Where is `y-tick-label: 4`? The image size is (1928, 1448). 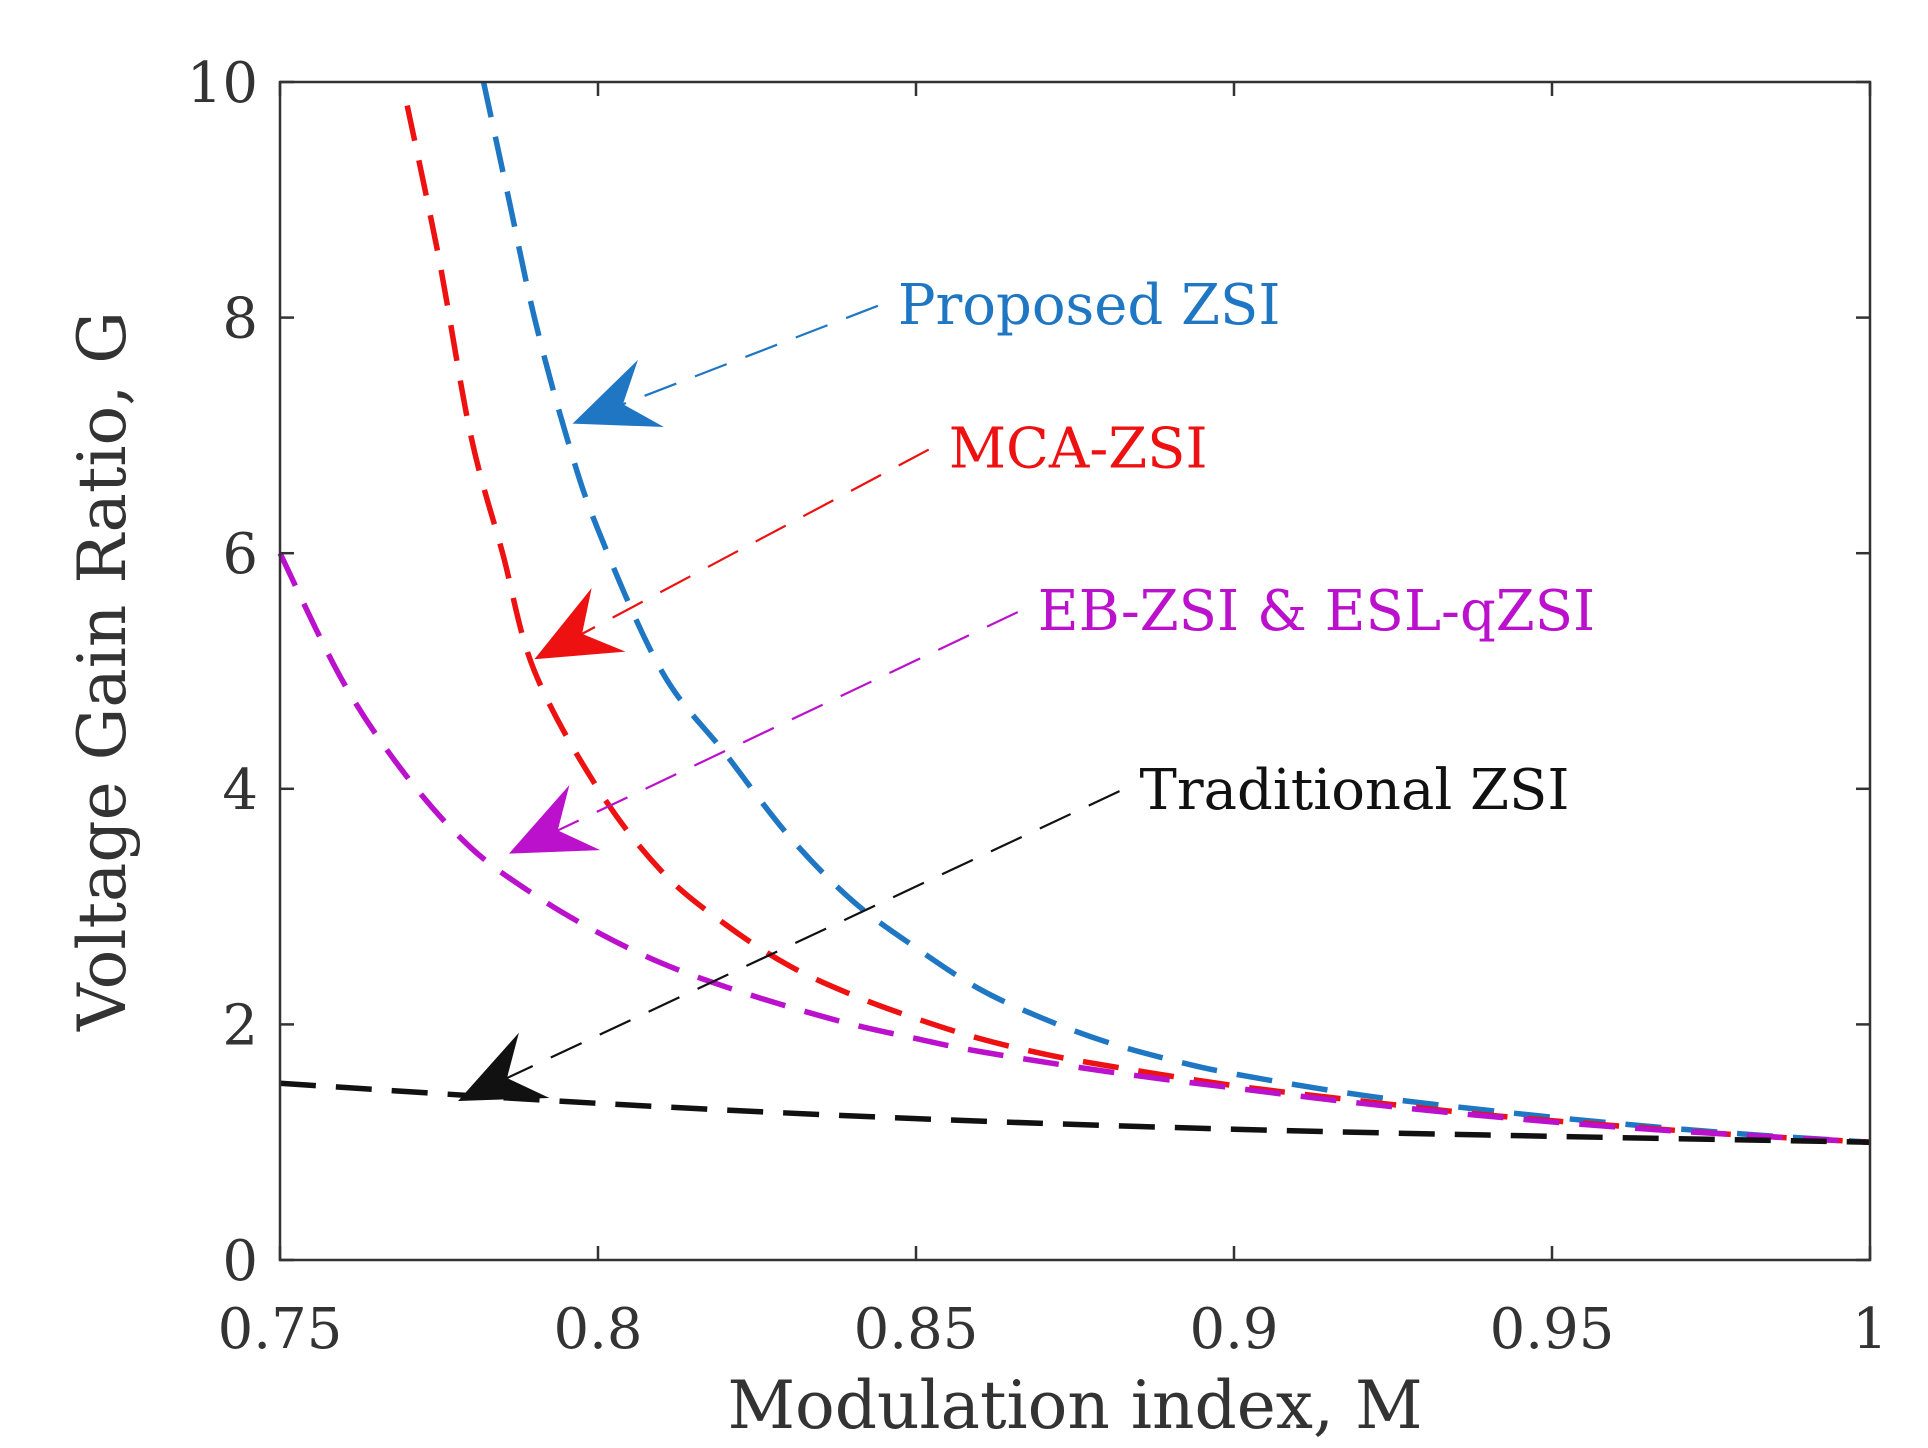
y-tick-label: 4 is located at coordinates (240, 790).